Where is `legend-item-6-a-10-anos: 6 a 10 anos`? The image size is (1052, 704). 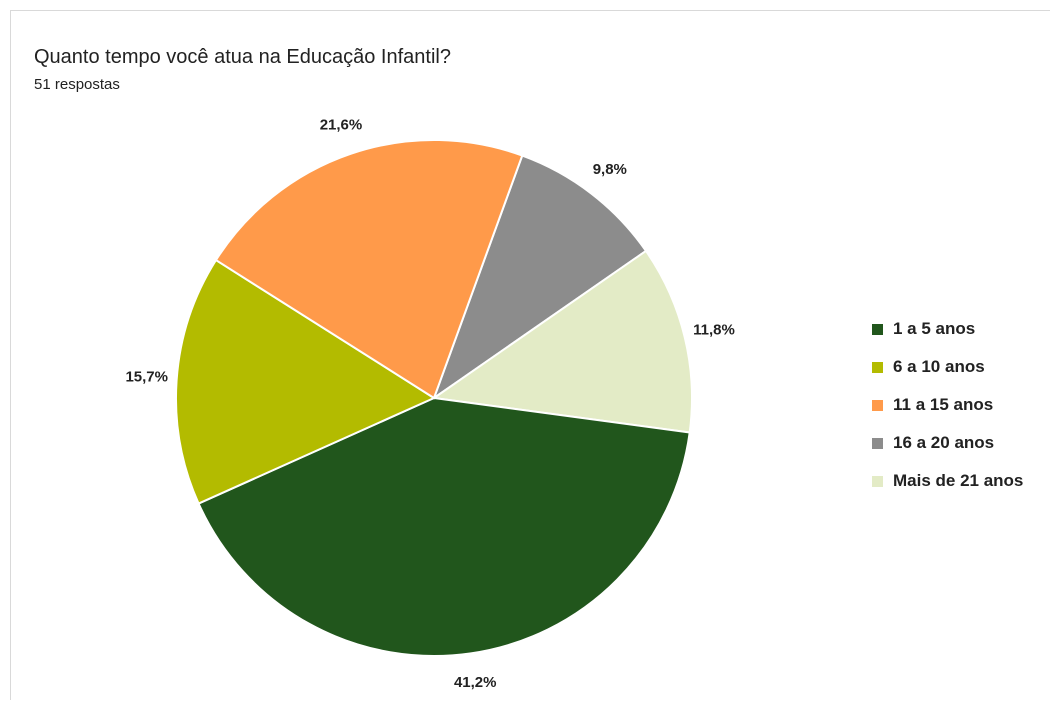
legend-item-6-a-10-anos: 6 a 10 anos is located at coordinates (947, 367).